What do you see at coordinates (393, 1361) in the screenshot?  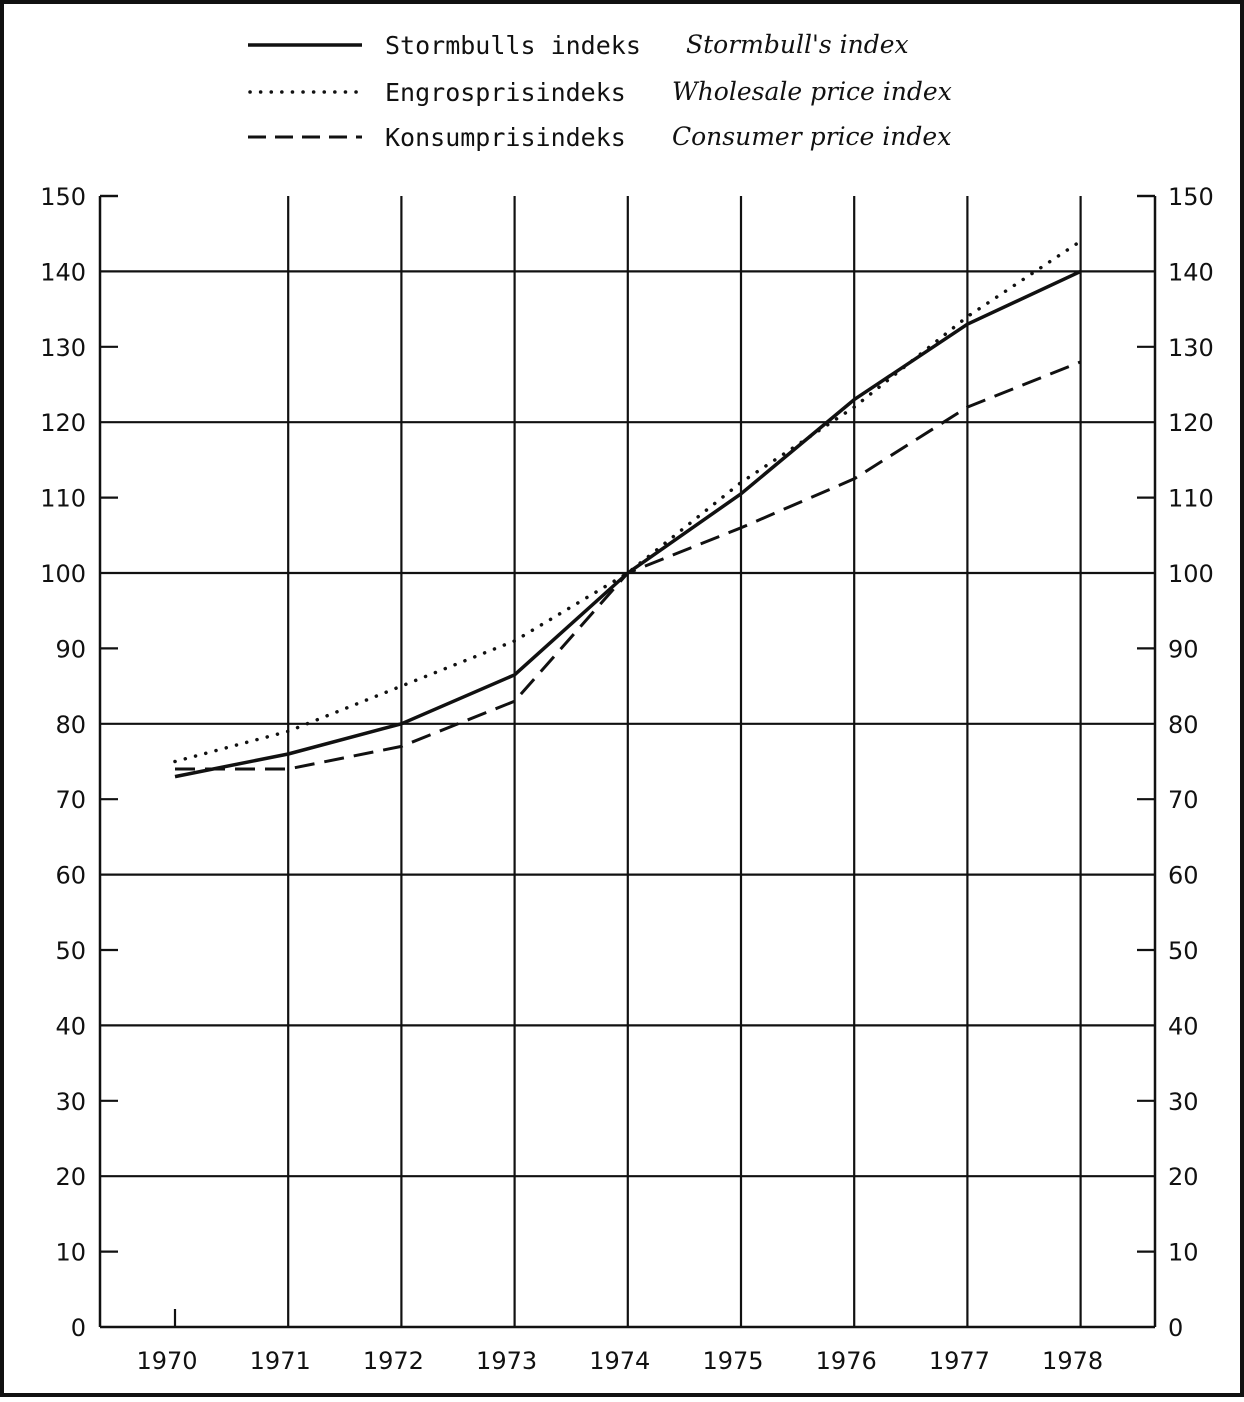 I see `x-tick-label: 1972` at bounding box center [393, 1361].